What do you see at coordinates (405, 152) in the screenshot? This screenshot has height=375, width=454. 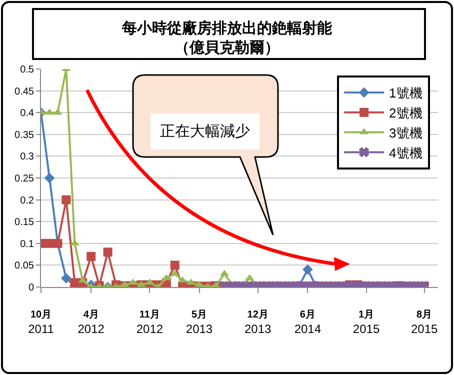 I see `legend-label: 4號機` at bounding box center [405, 152].